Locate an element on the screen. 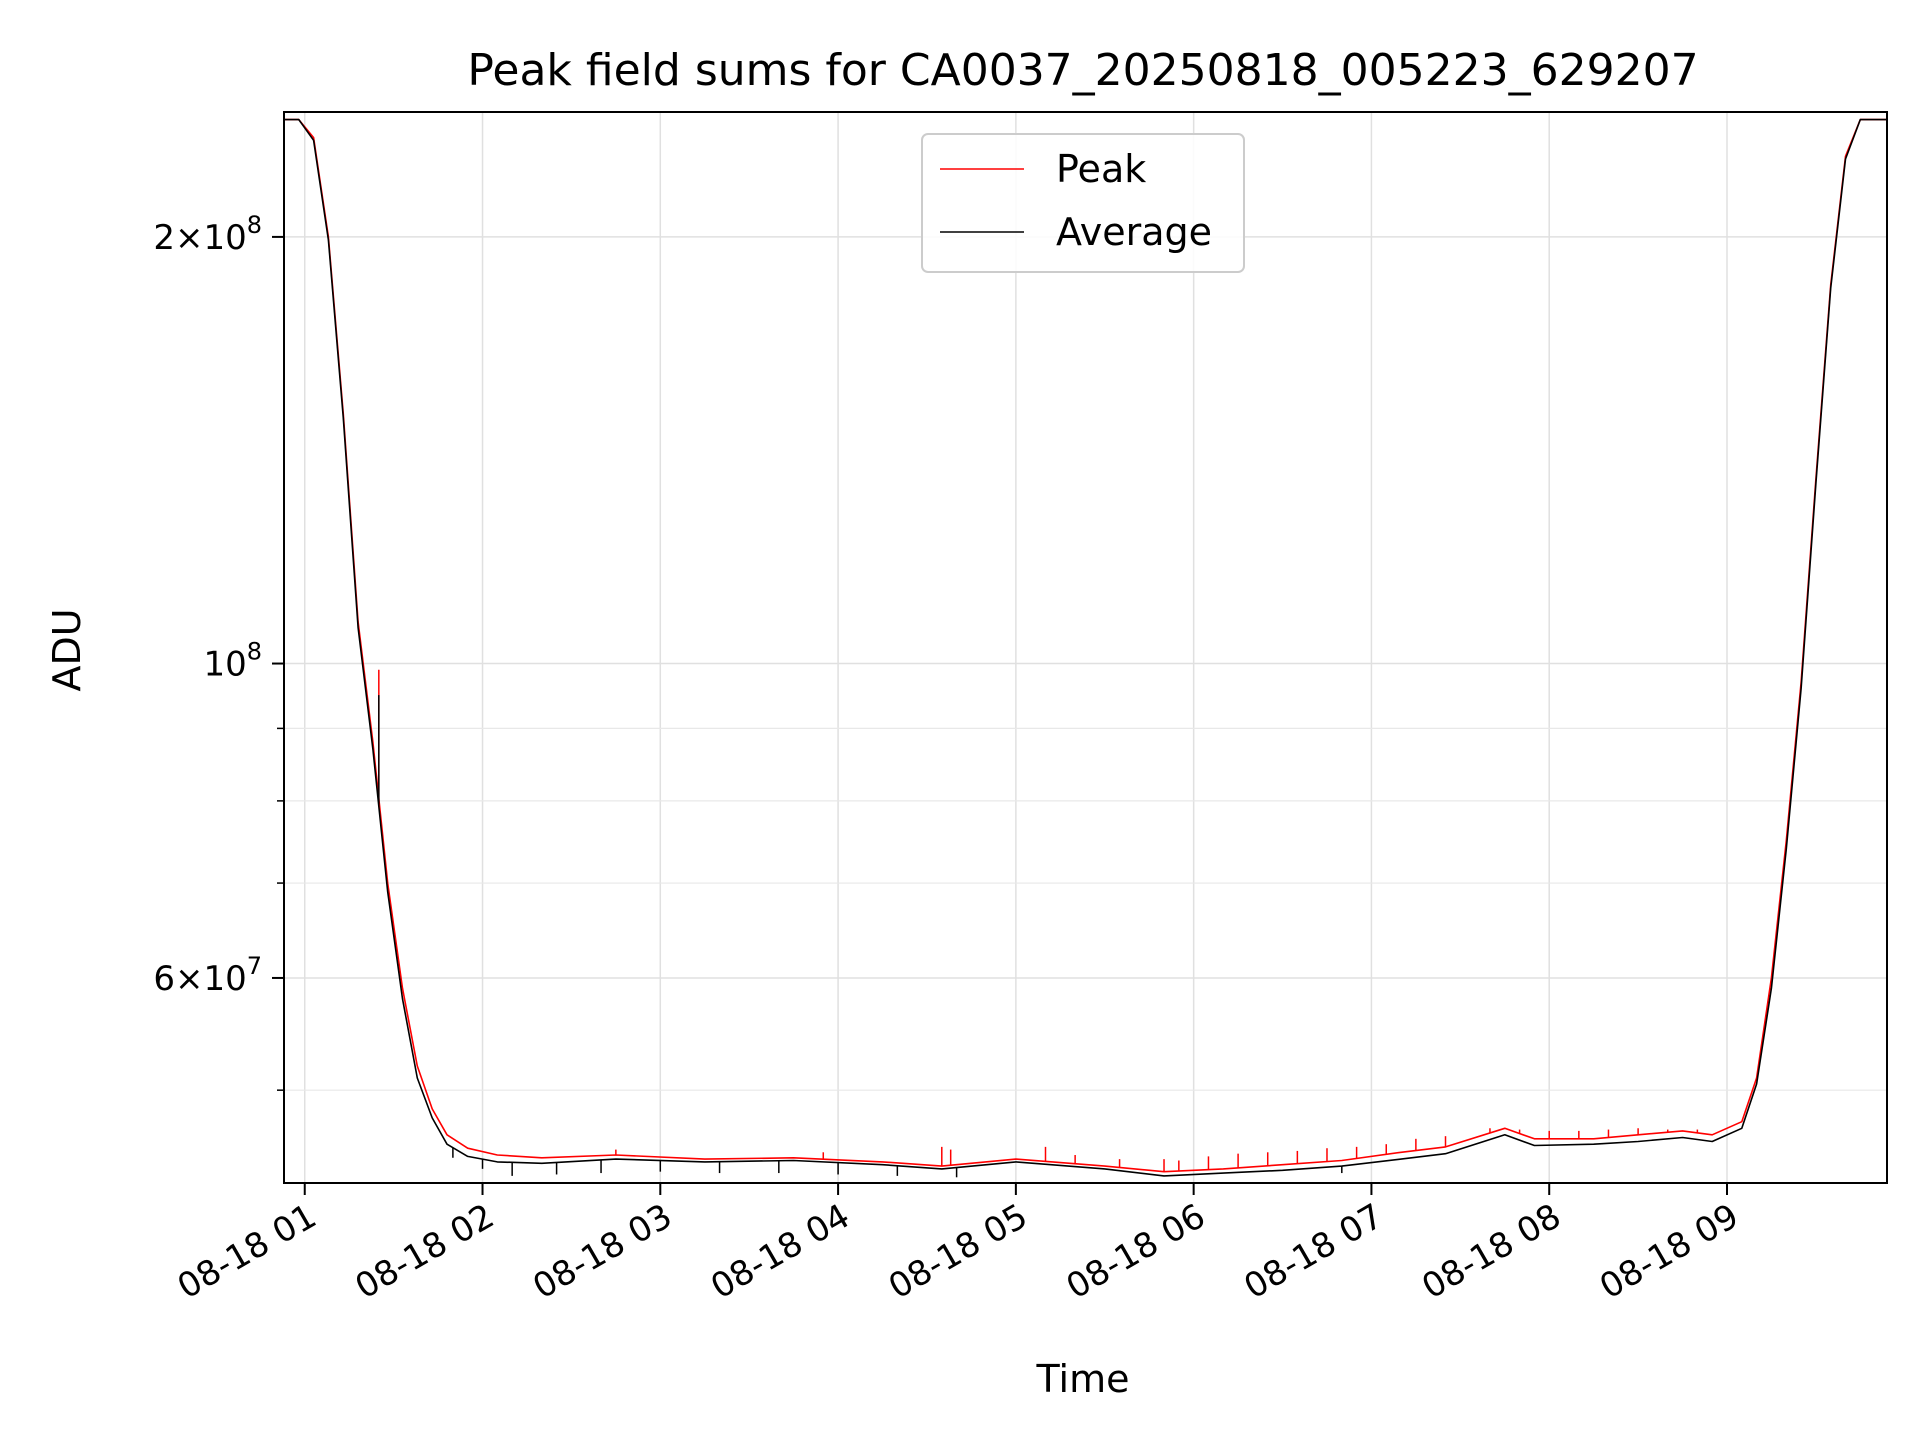 This screenshot has height=1440, width=1920. y-tick-label: 6×107 is located at coordinates (207, 975).